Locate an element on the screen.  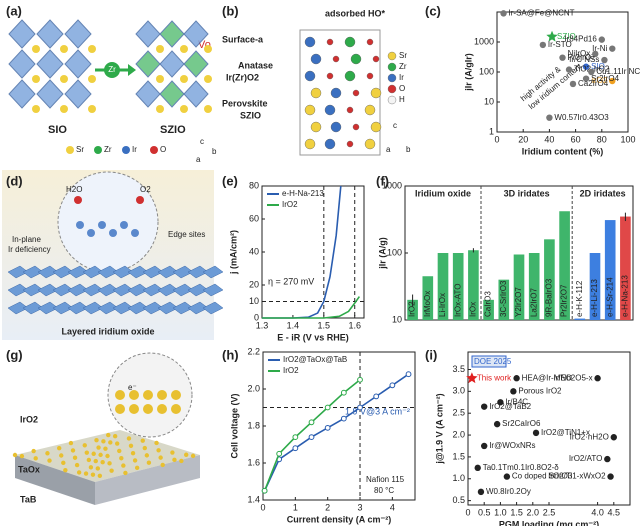
x-tick-label: IrMoOx is located at coordinates (427, 304).